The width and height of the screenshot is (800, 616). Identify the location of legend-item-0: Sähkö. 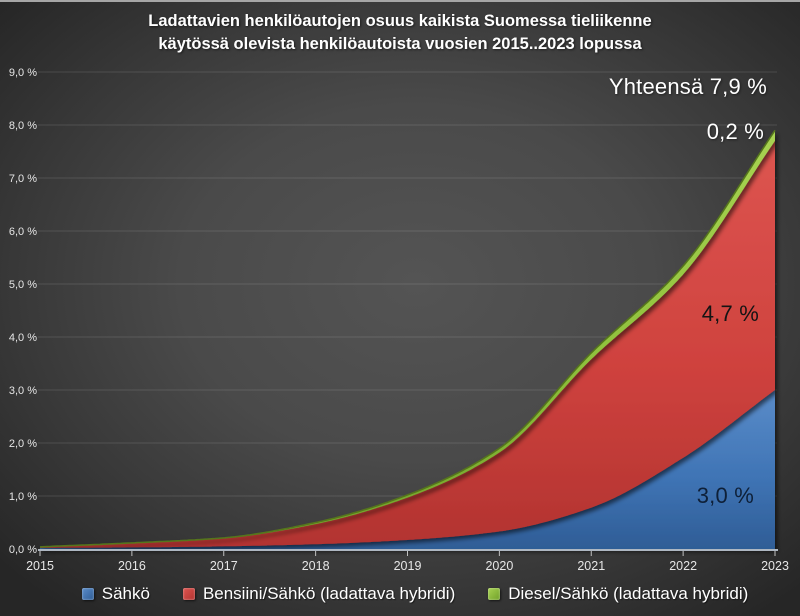
(115, 594).